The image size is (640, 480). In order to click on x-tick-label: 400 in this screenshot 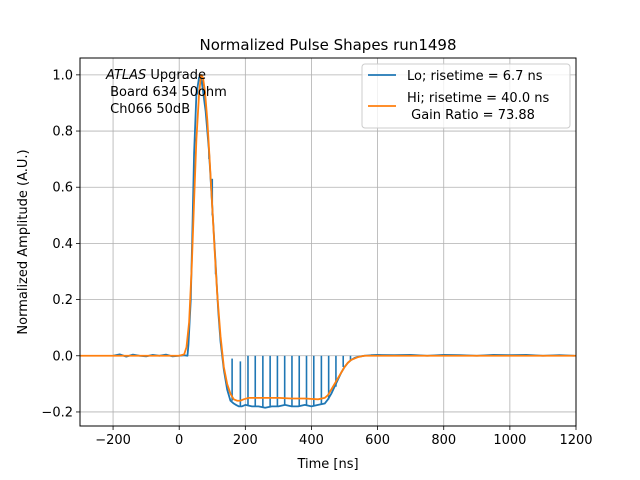, I will do `click(311, 440)`.